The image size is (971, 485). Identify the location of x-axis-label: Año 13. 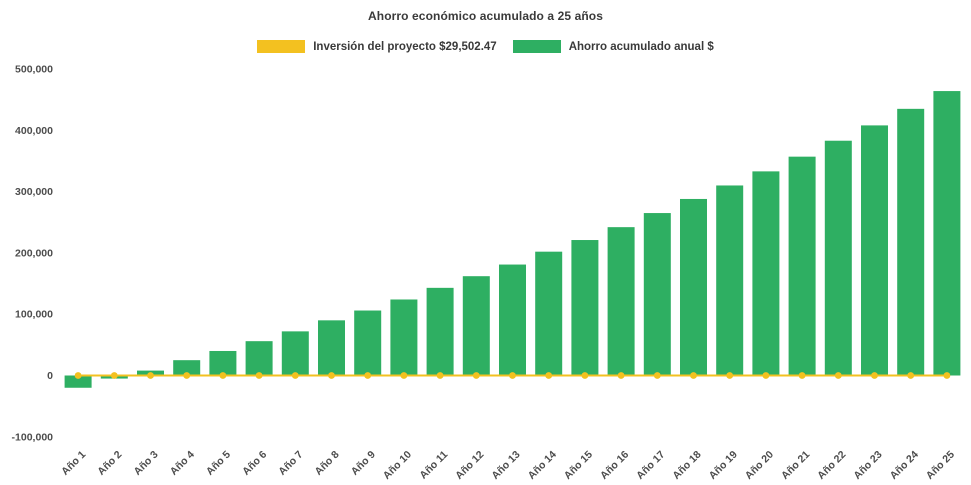
(505, 465).